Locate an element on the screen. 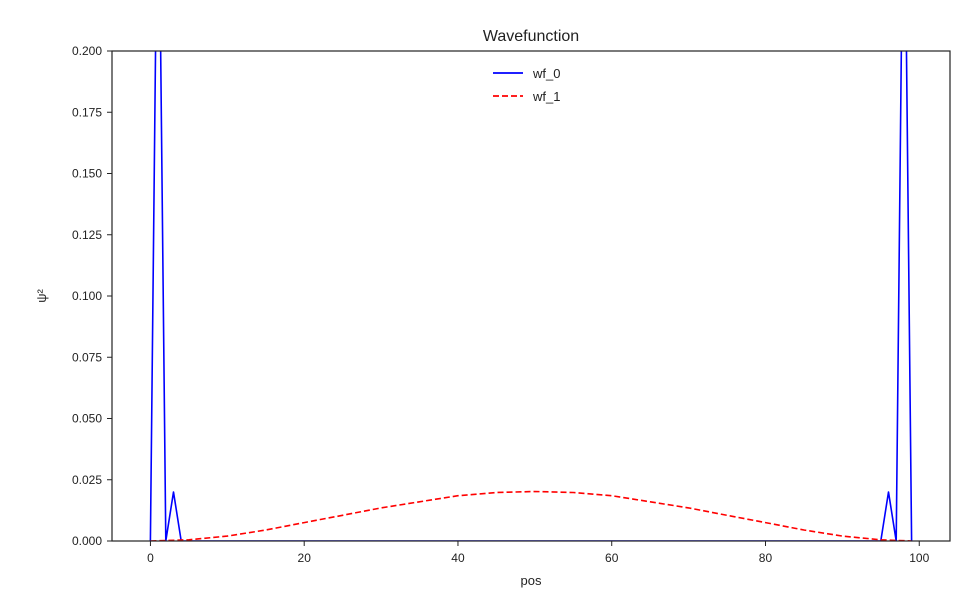 This screenshot has width=977, height=613. x-tick-label: 20 is located at coordinates (305, 558).